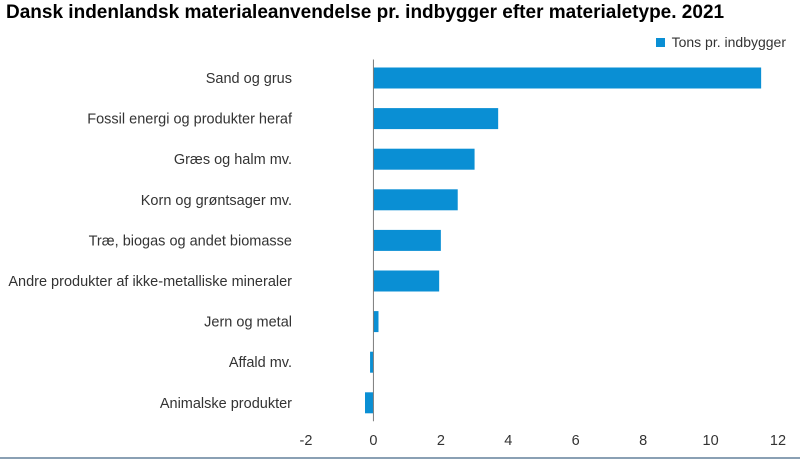  What do you see at coordinates (441, 441) in the screenshot?
I see `x-tick-label: 2` at bounding box center [441, 441].